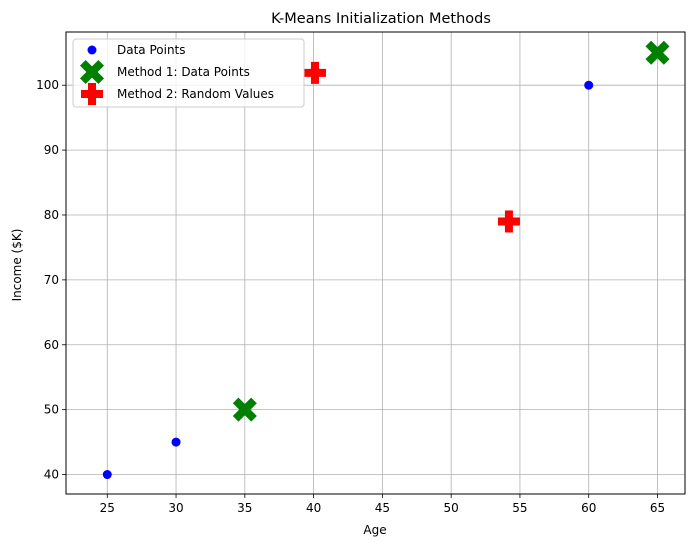  Describe the element at coordinates (107, 508) in the screenshot. I see `x-tick-label: 25` at that location.